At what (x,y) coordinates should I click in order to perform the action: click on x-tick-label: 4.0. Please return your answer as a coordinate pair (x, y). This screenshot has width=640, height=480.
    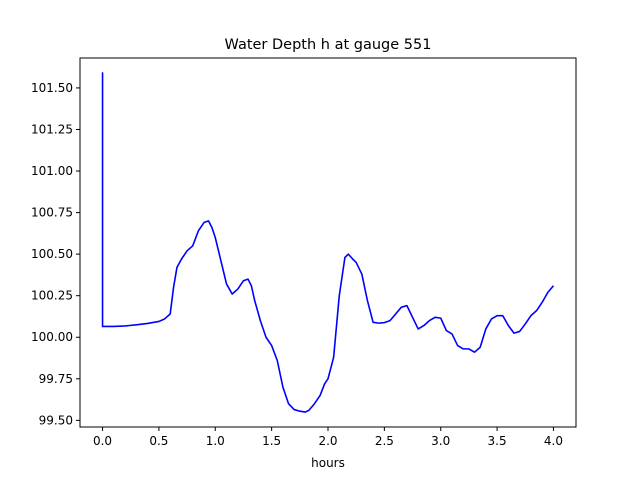
    Looking at the image, I should click on (553, 441).